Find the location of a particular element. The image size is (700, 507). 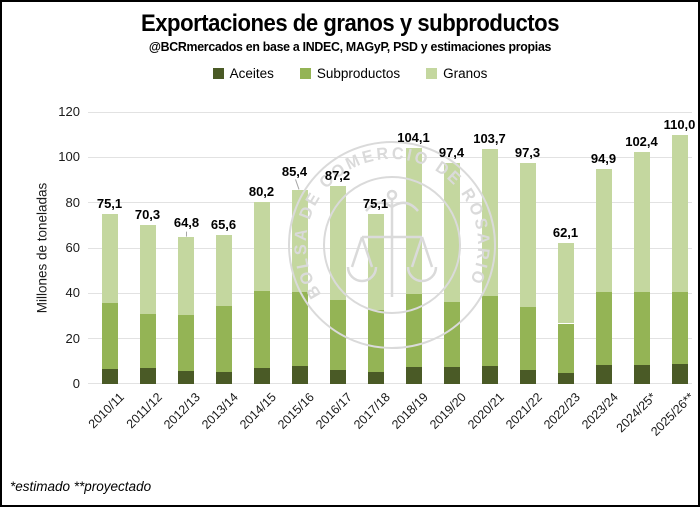

bar-segment-subproductos-2022/23 is located at coordinates (565, 348).